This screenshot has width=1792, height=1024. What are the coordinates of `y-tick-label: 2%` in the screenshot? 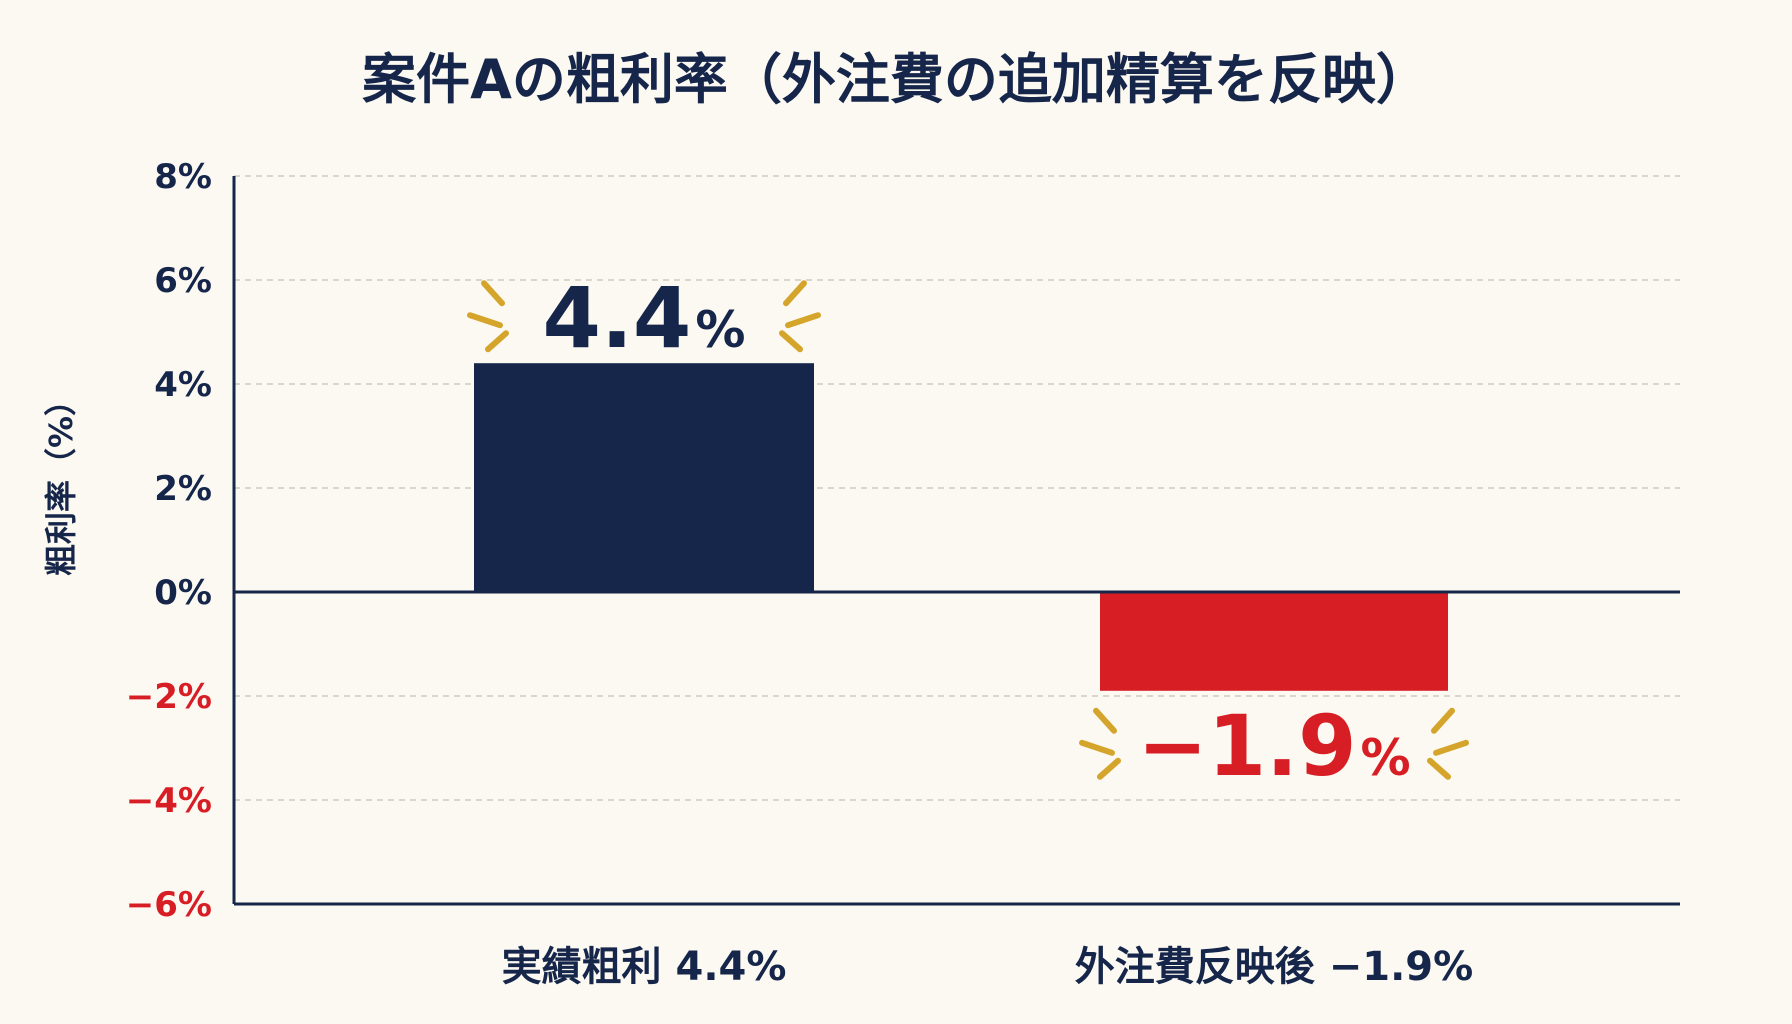 It's located at (183, 489).